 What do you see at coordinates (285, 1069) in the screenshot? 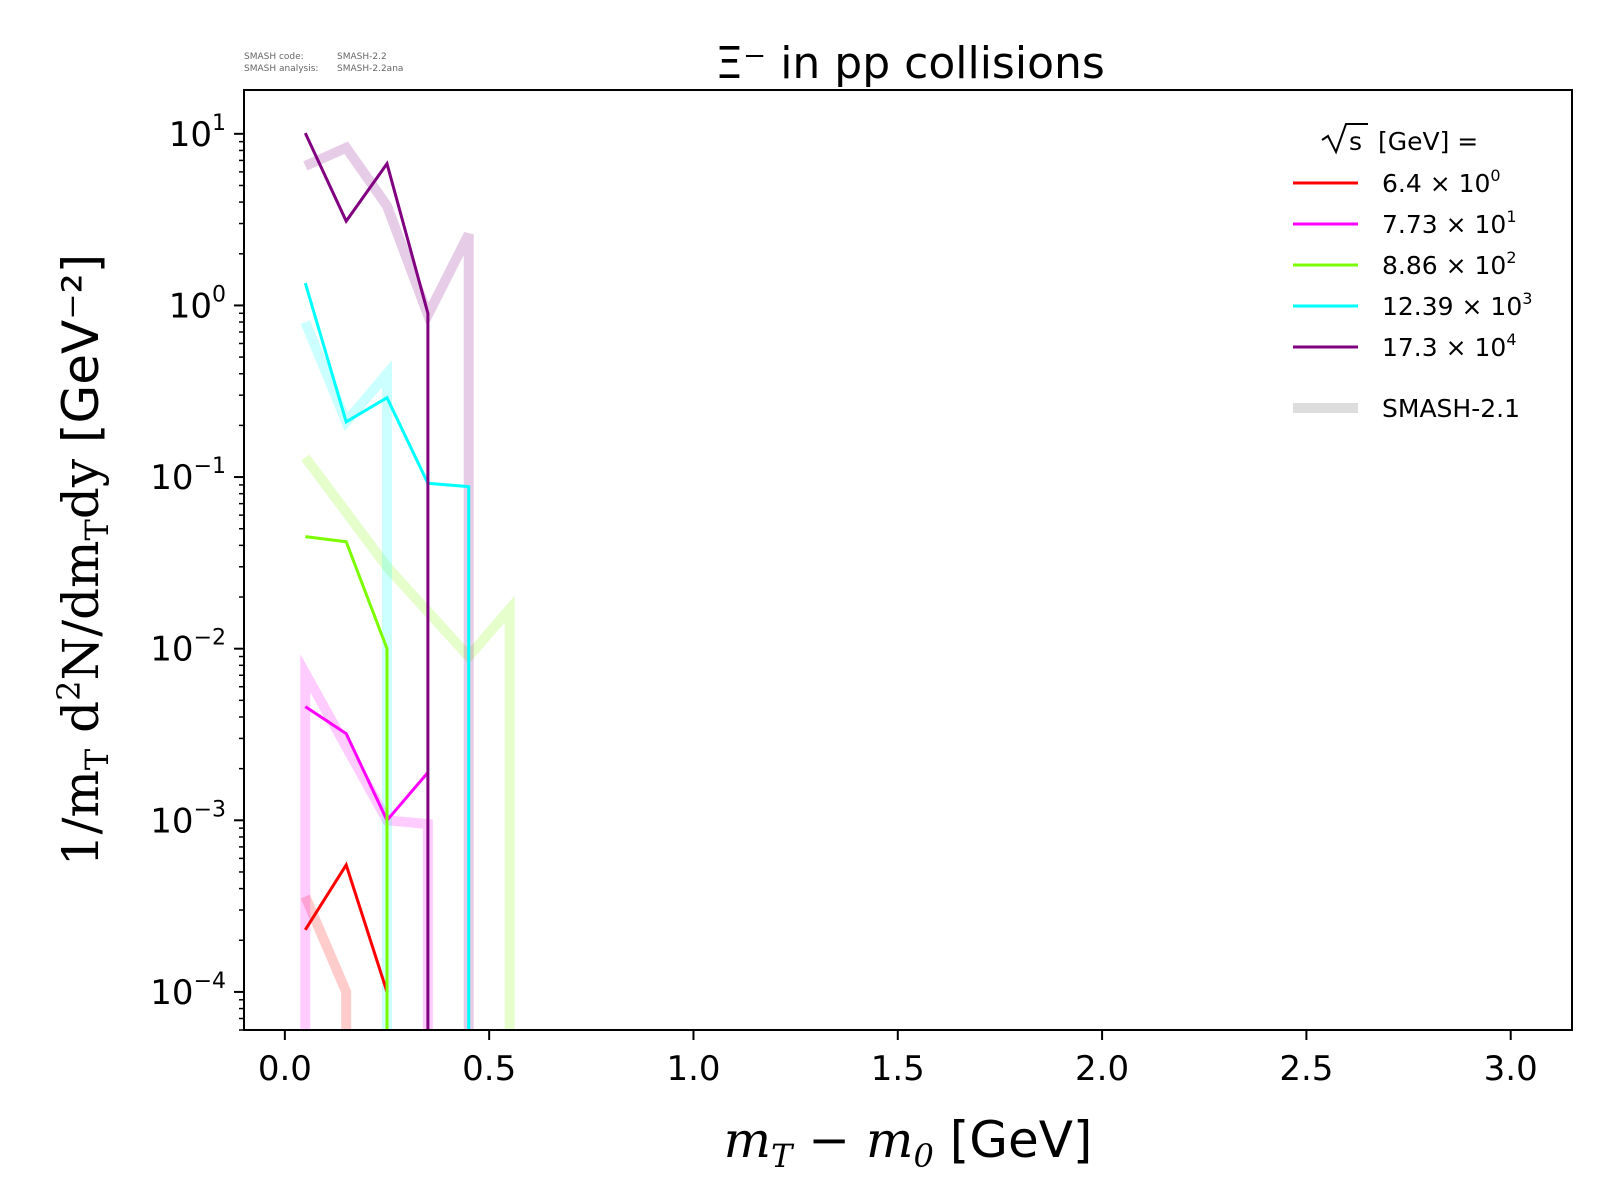
I see `x-tick-label: 0.0` at bounding box center [285, 1069].